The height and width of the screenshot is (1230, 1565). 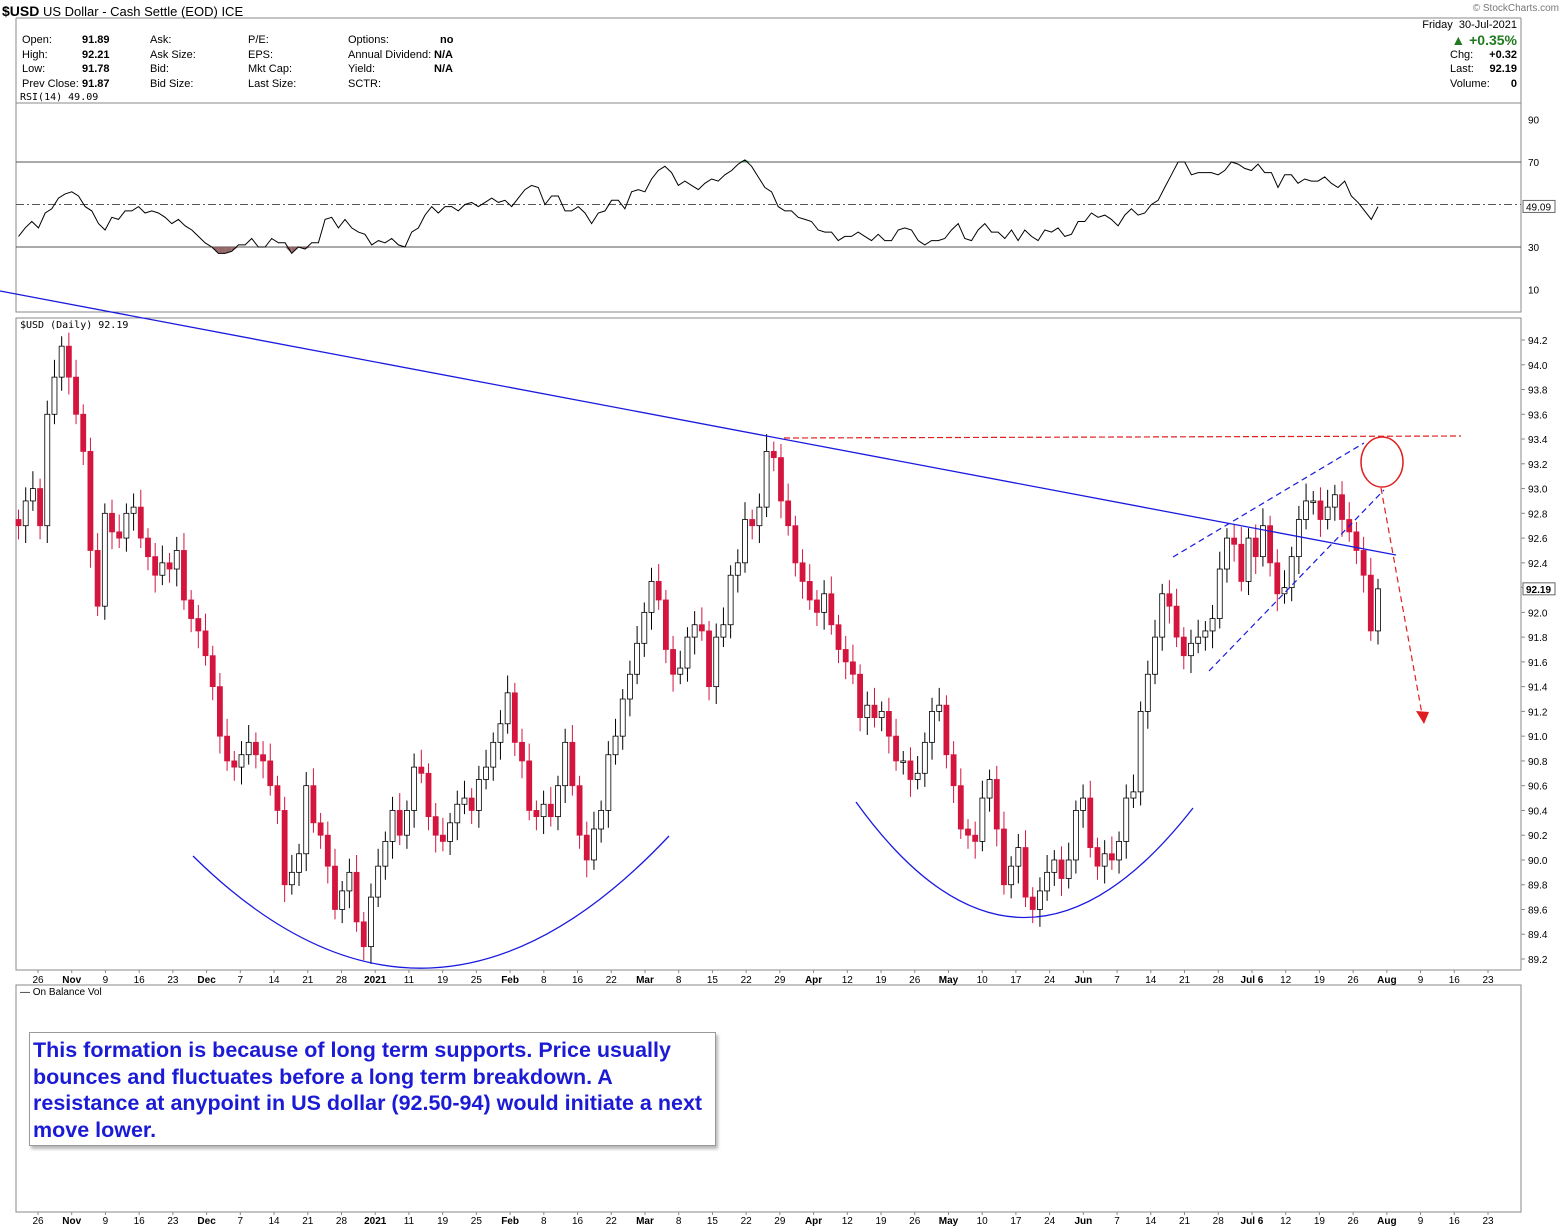 I want to click on obv-x-tick-label: Jul 6, so click(x=1252, y=1221).